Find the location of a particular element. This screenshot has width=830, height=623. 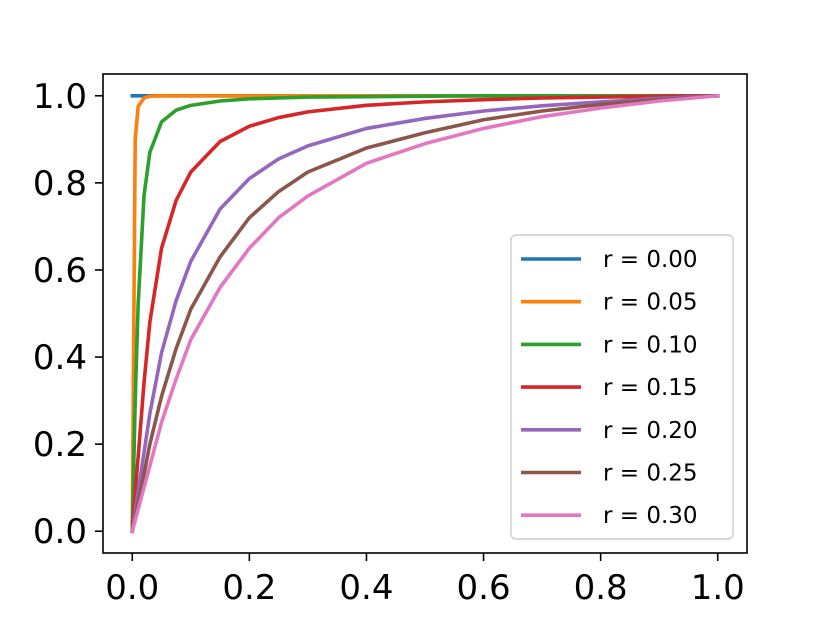

y-tick-label: 0.2 is located at coordinates (60, 445).